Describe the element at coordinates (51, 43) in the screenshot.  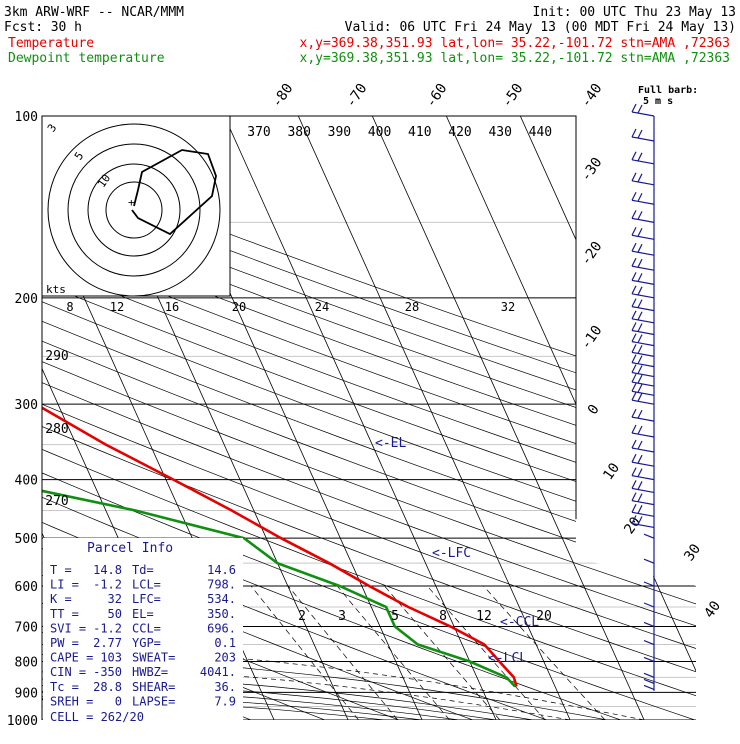
I see `temperature-legend: Temperature` at that location.